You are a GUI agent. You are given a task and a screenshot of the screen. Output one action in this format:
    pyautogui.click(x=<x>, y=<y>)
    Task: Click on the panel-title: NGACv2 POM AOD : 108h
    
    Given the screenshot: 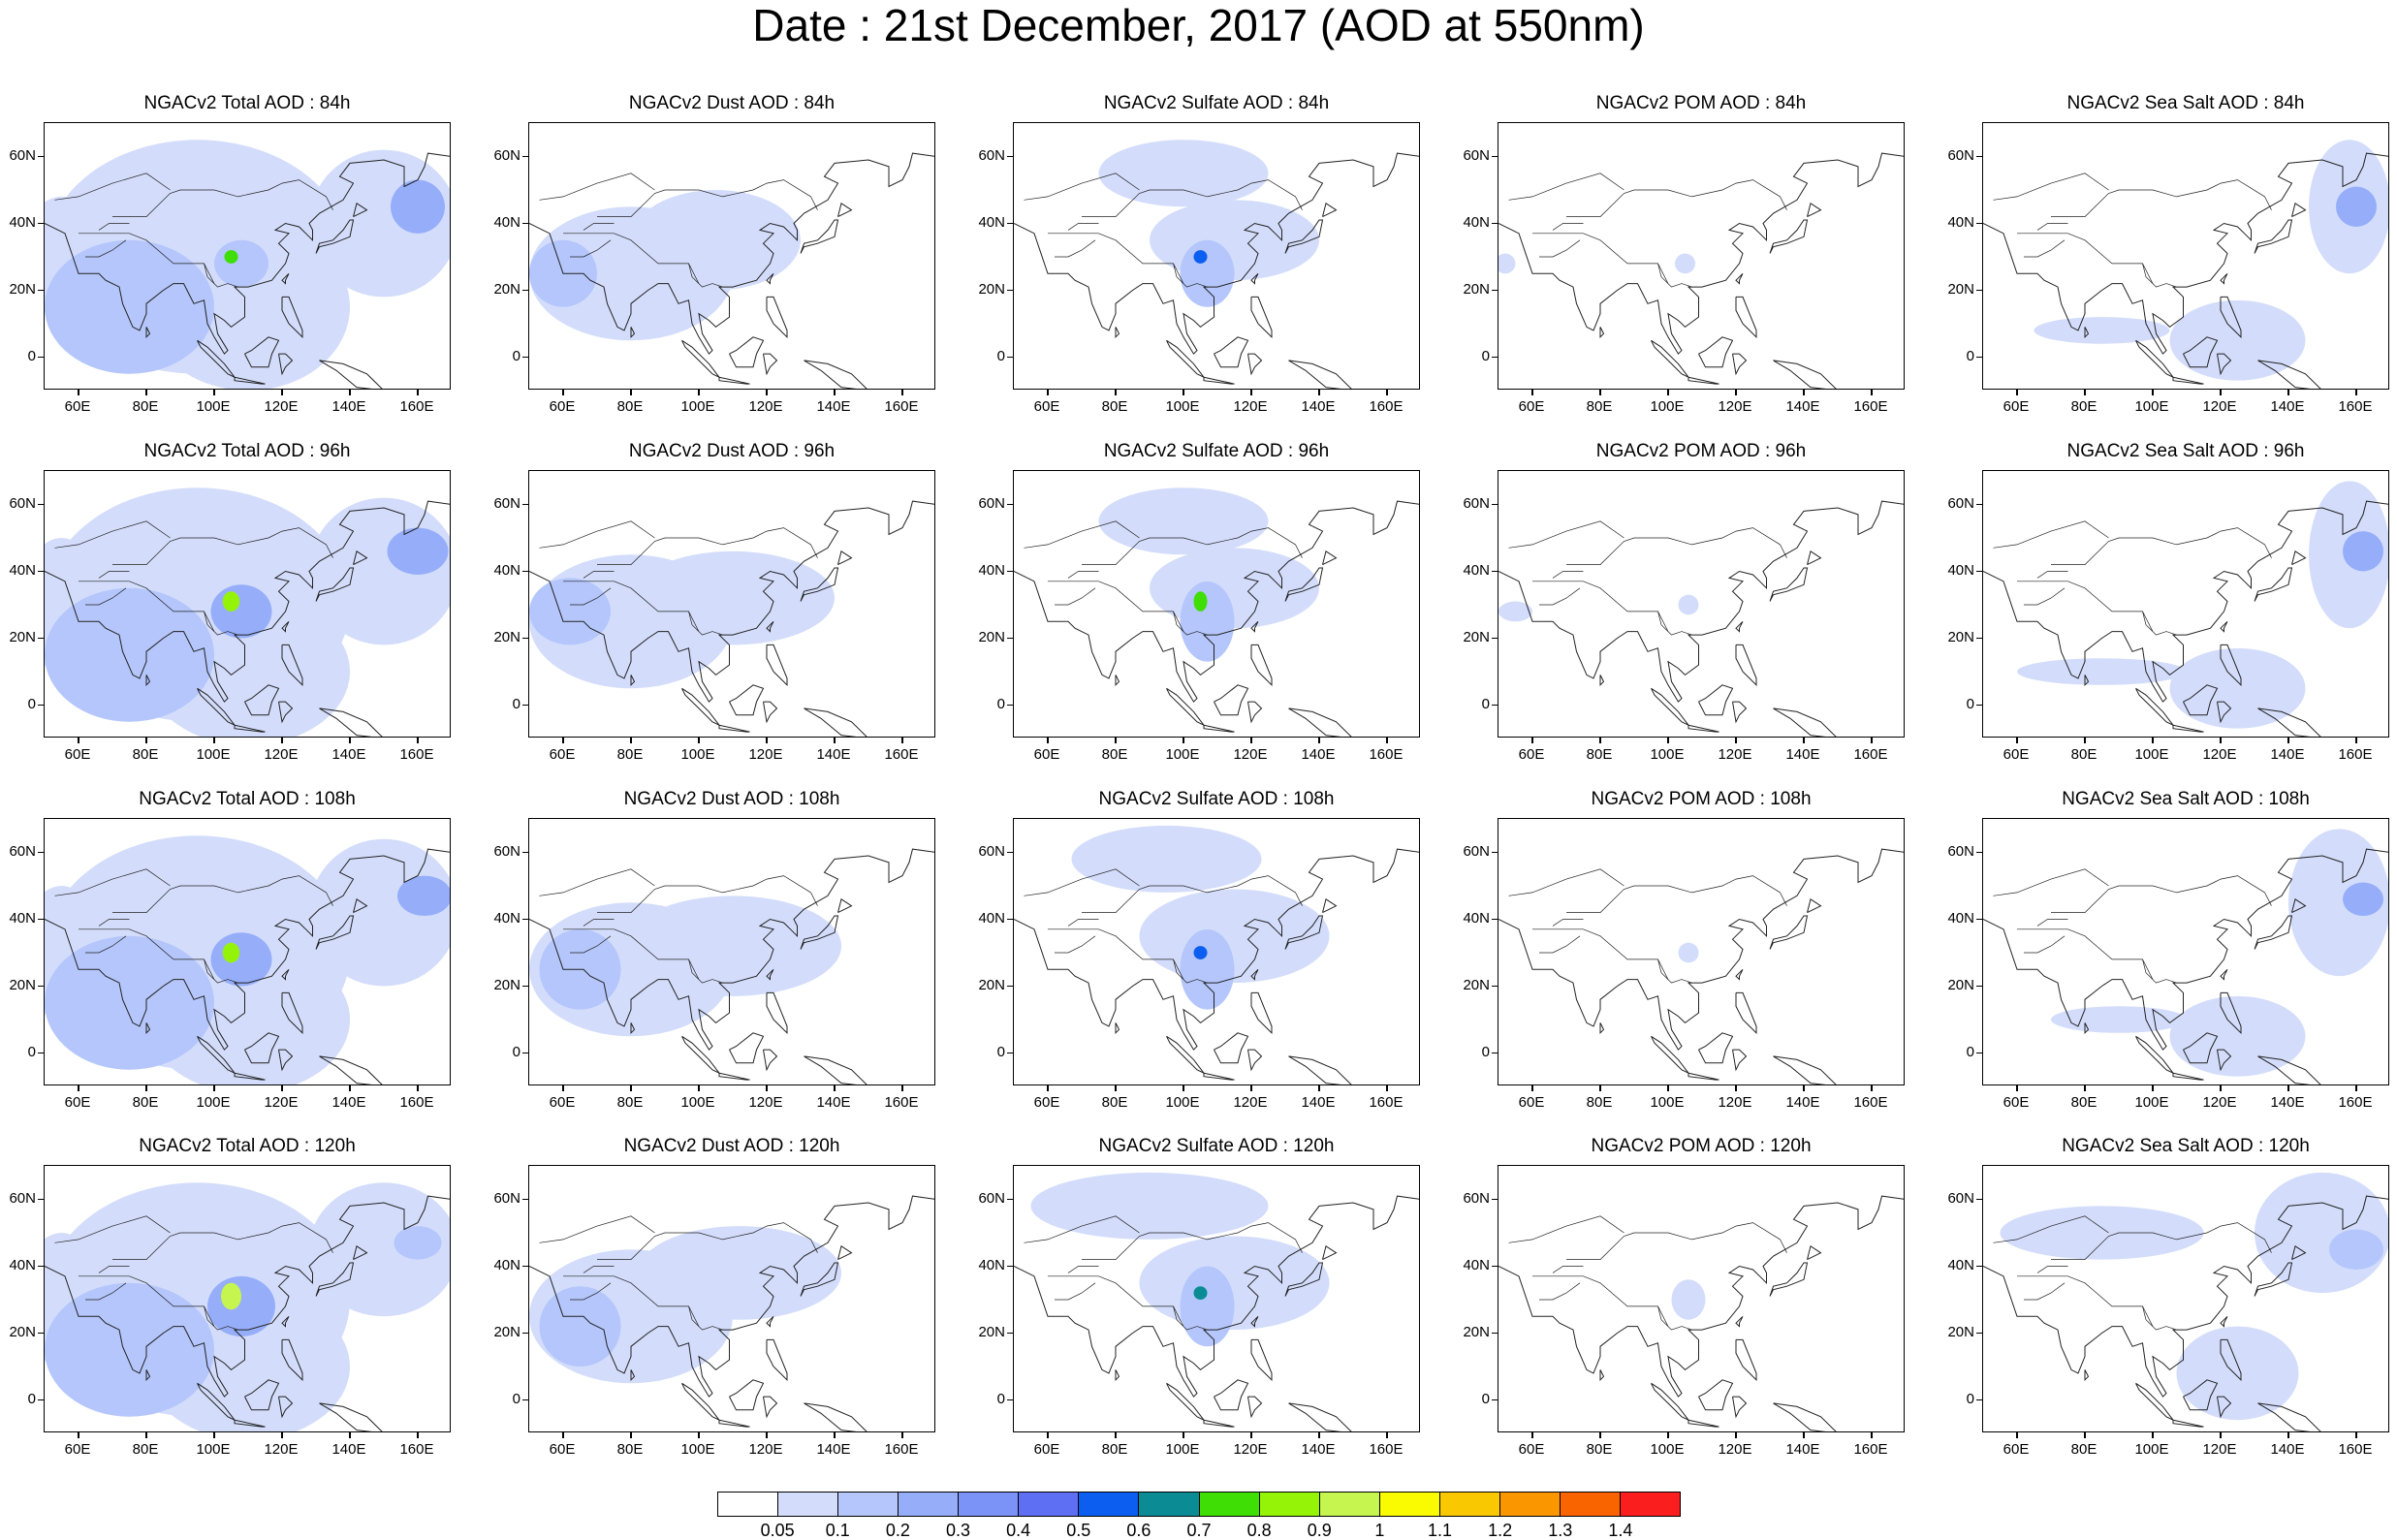 What is the action you would take?
    pyautogui.click(x=1702, y=799)
    